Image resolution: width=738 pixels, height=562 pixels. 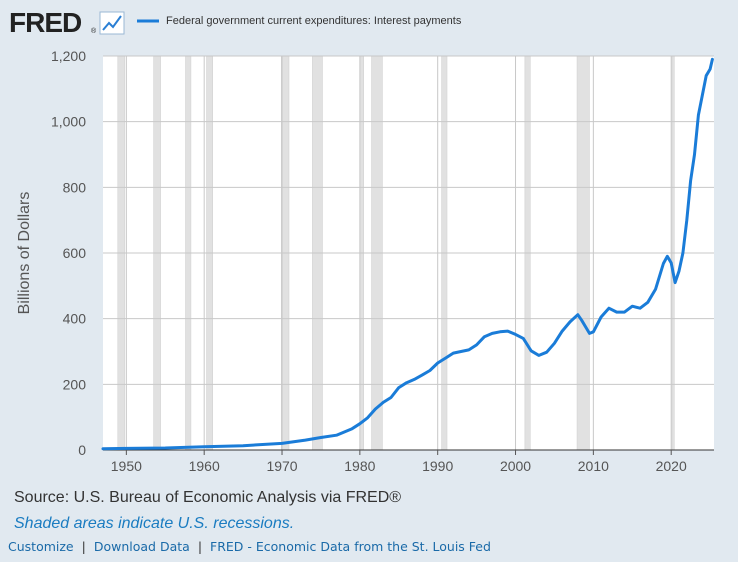 I want to click on x-tick-label: 1980, so click(x=359, y=466).